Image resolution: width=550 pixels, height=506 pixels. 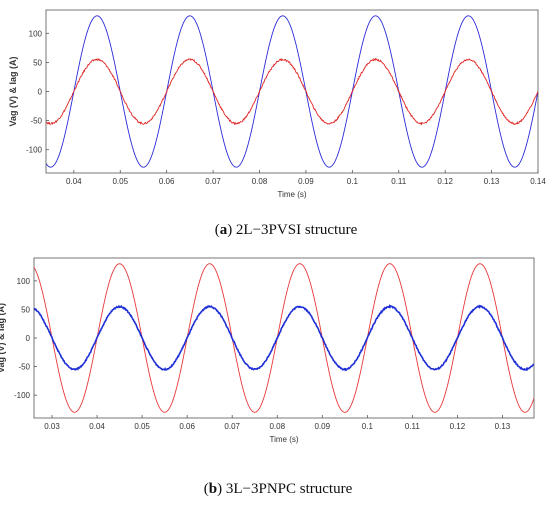 What do you see at coordinates (213, 489) in the screenshot?
I see `caption-letter: b` at bounding box center [213, 489].